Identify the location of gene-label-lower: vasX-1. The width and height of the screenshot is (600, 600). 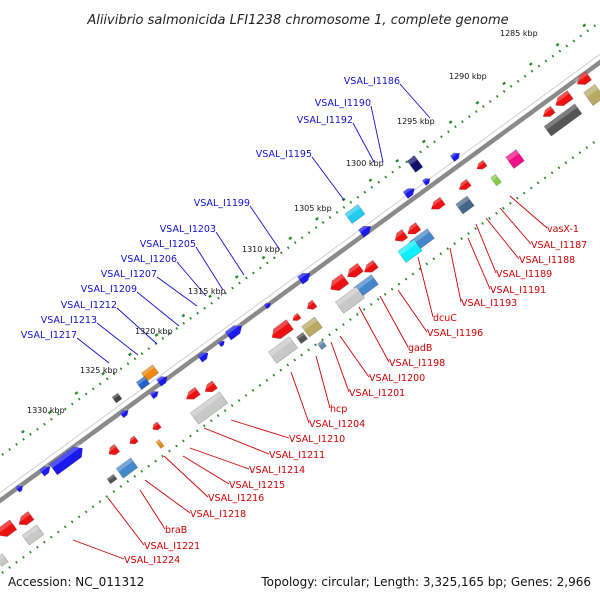
(563, 229).